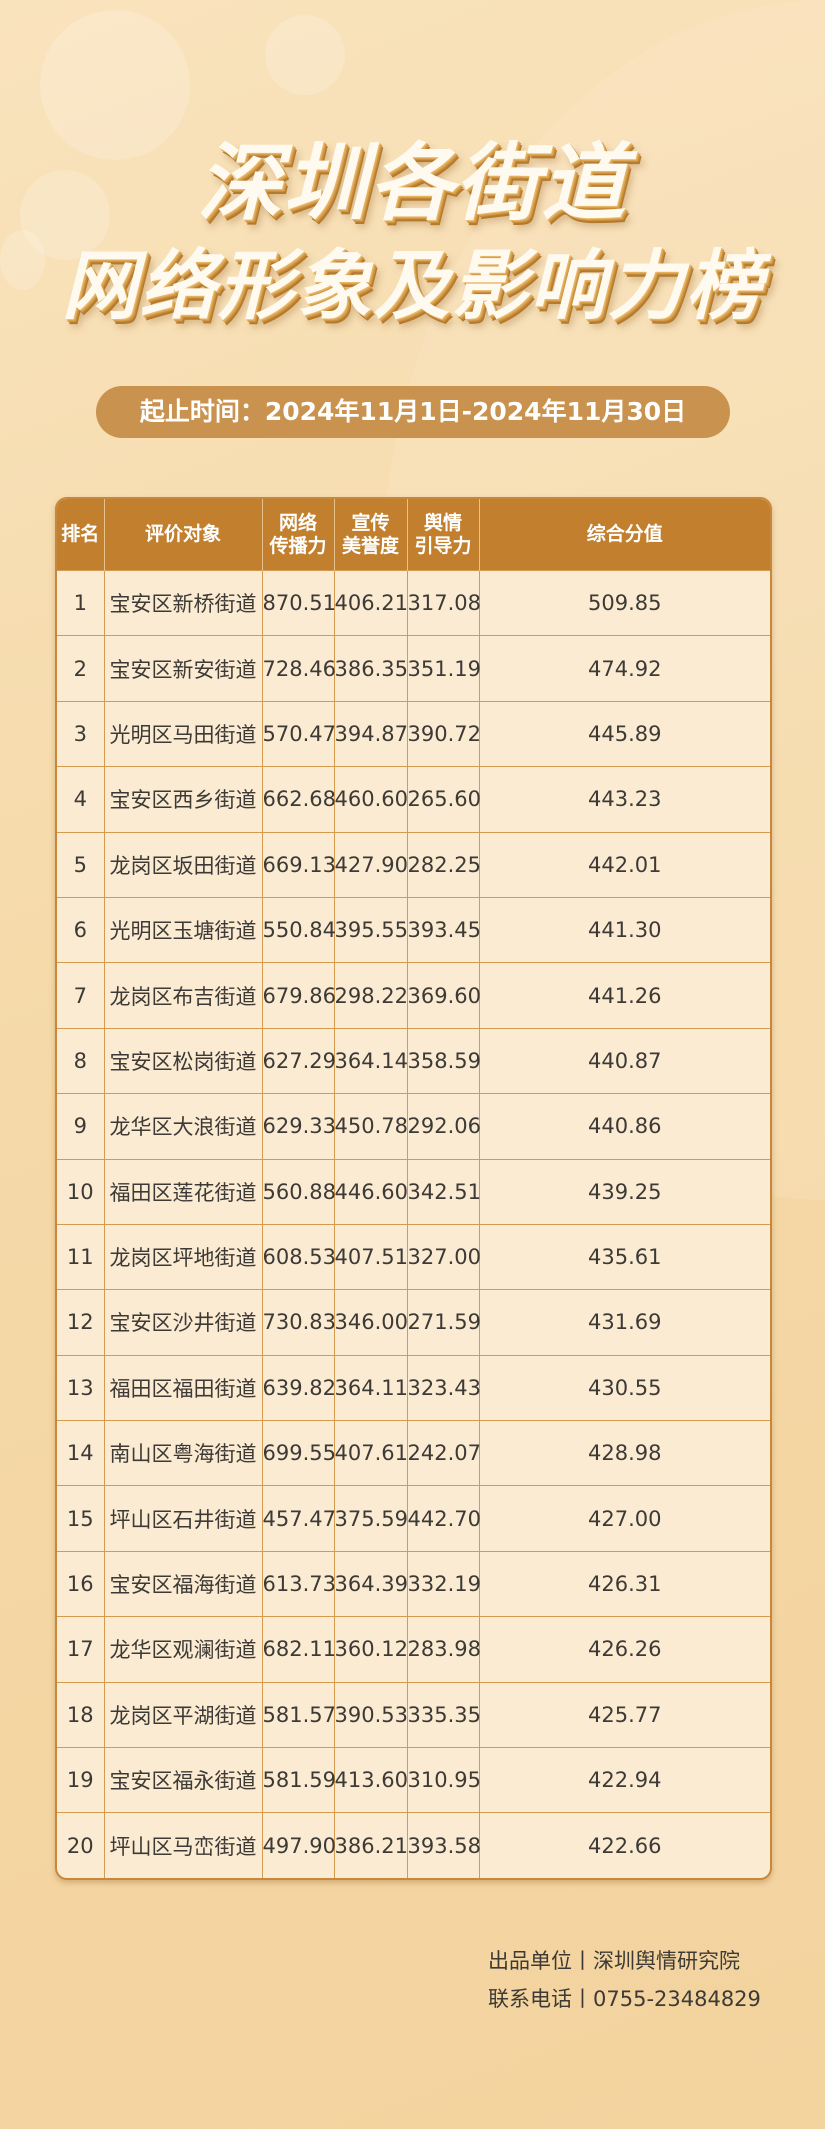  Describe the element at coordinates (81, 1649) in the screenshot. I see `cell-rank: 17` at that location.